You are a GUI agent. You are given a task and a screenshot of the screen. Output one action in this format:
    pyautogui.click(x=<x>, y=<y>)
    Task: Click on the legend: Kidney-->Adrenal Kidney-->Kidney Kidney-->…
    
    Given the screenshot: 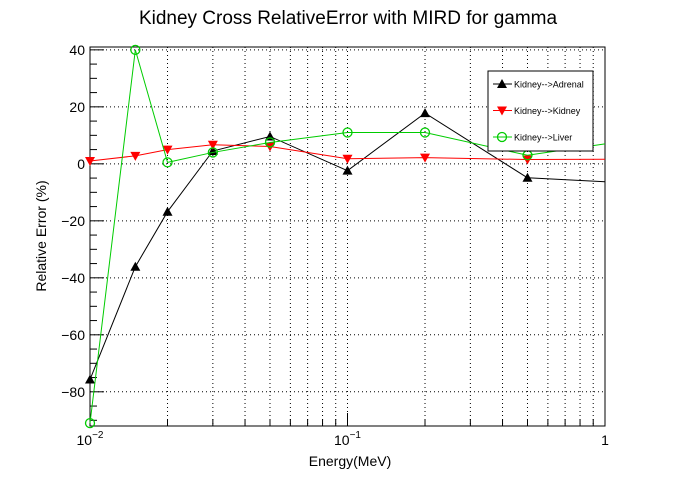 What is the action you would take?
    pyautogui.click(x=540, y=111)
    